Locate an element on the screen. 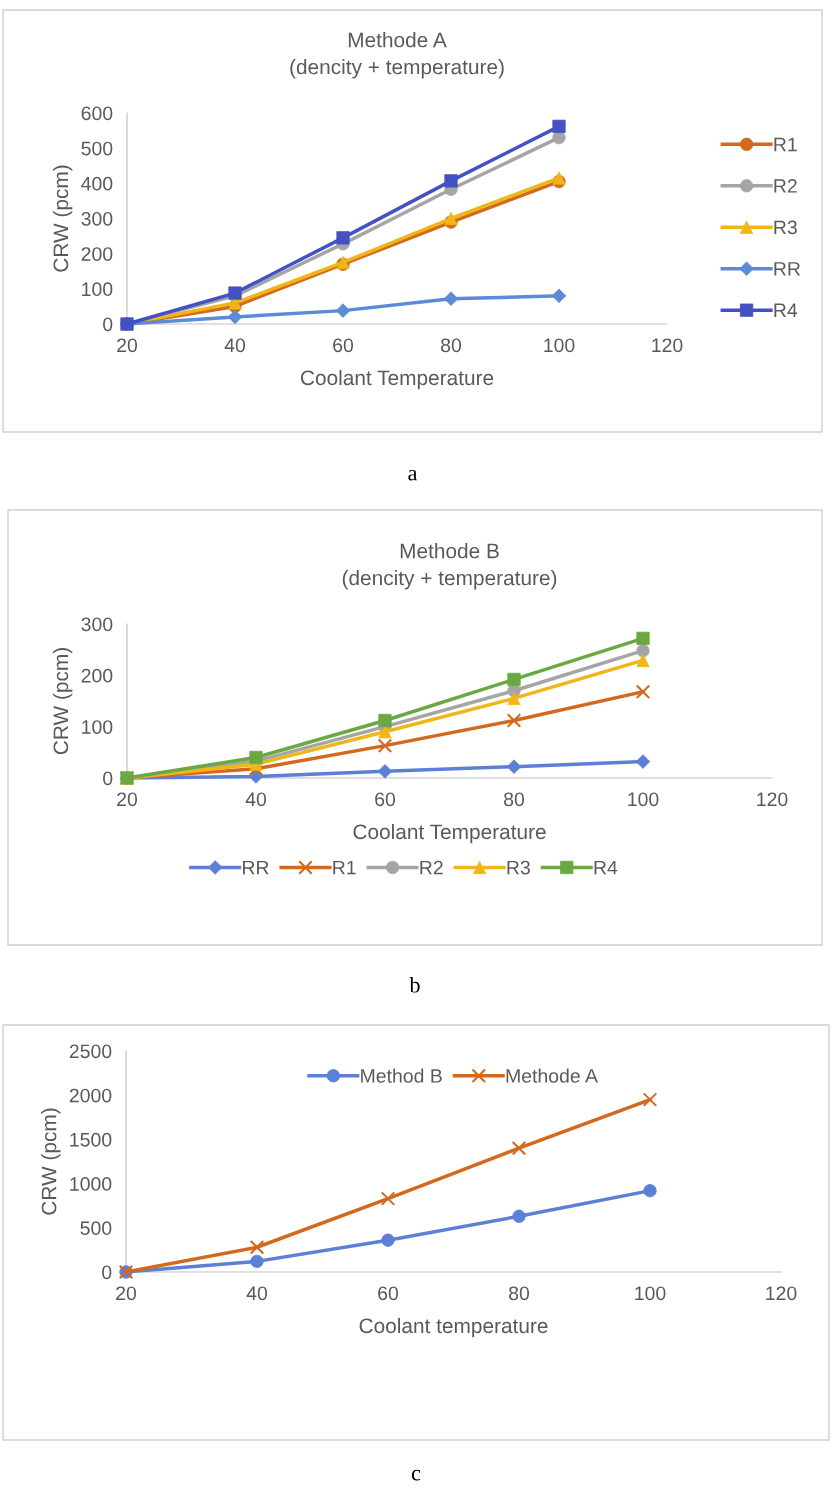 This screenshot has width=832, height=1491. text: c is located at coordinates (416, 1475).